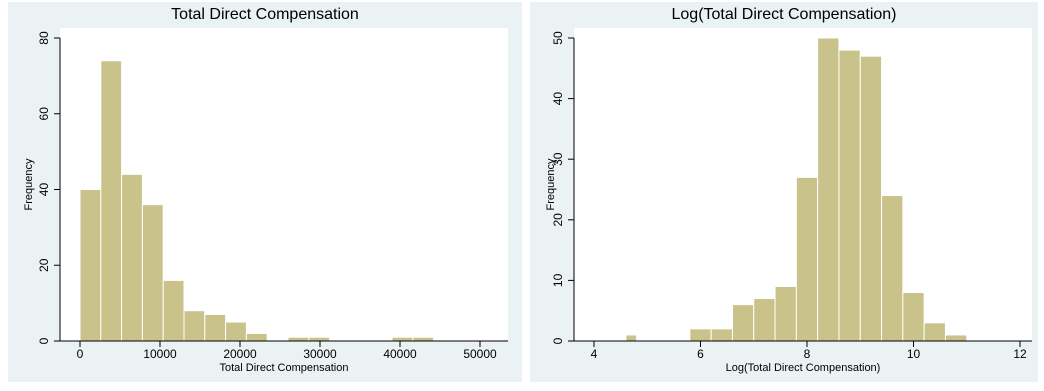 The image size is (1044, 391). I want to click on chart-title: Log(Total Direct Compensation), so click(784, 14).